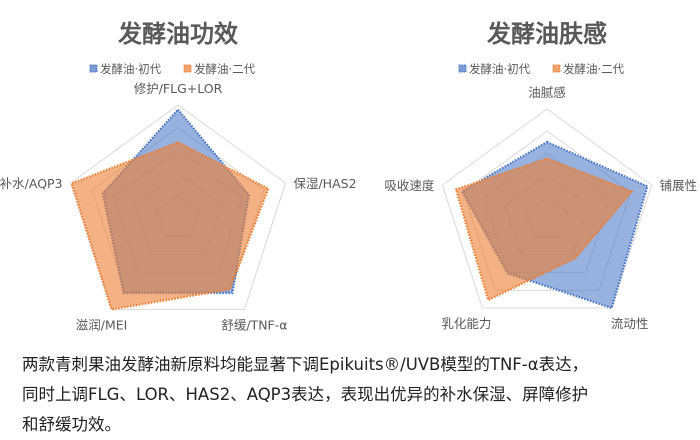  I want to click on axis-label: 补水/AQP3, so click(31, 183).